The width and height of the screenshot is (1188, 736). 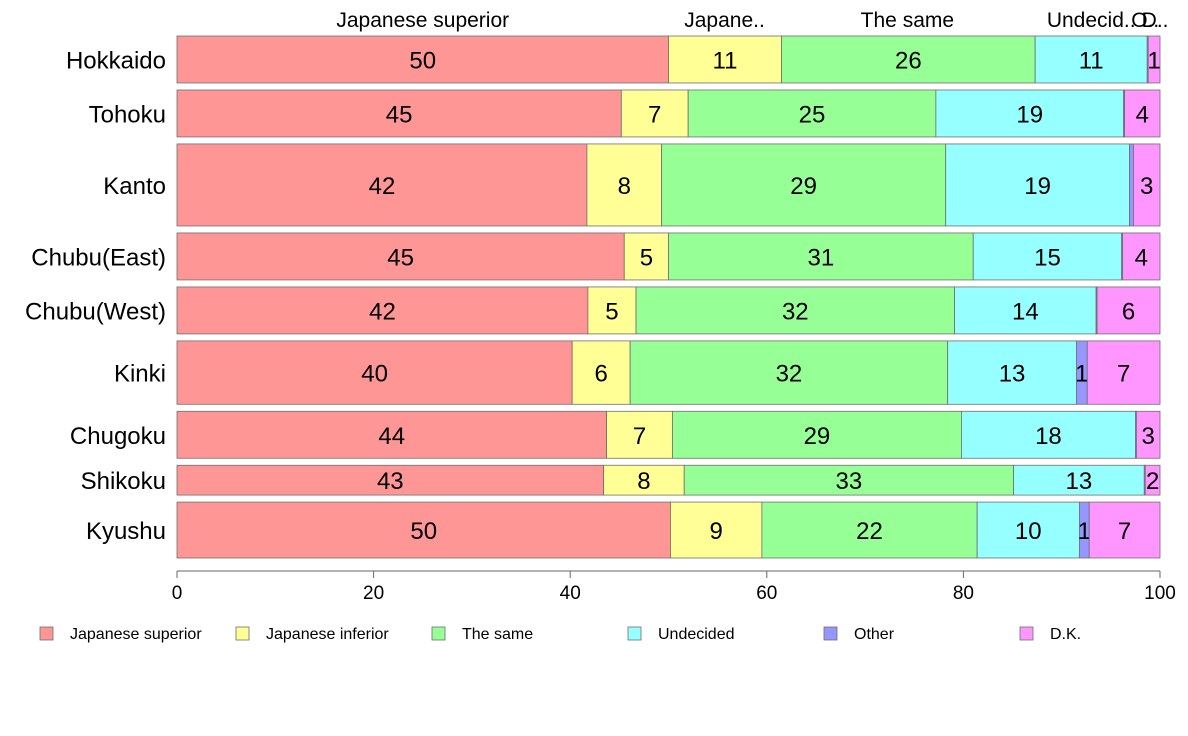 I want to click on data-label: 44, so click(x=391, y=436).